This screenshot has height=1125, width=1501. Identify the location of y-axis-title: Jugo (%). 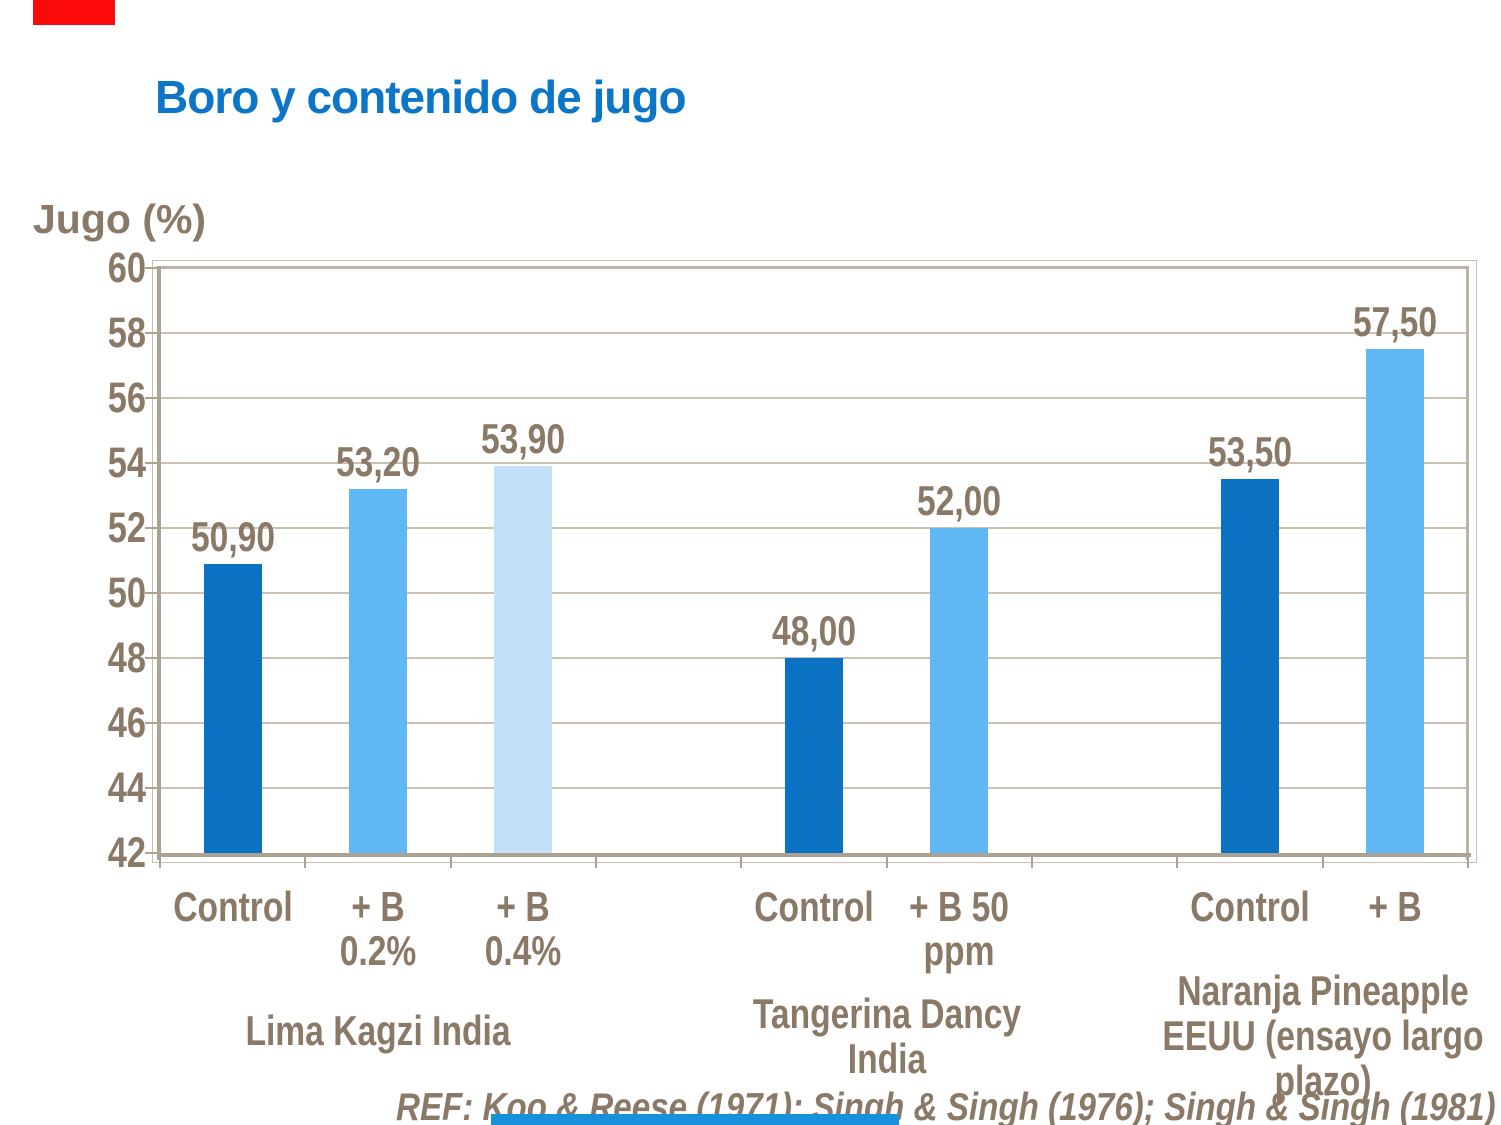
(120, 219).